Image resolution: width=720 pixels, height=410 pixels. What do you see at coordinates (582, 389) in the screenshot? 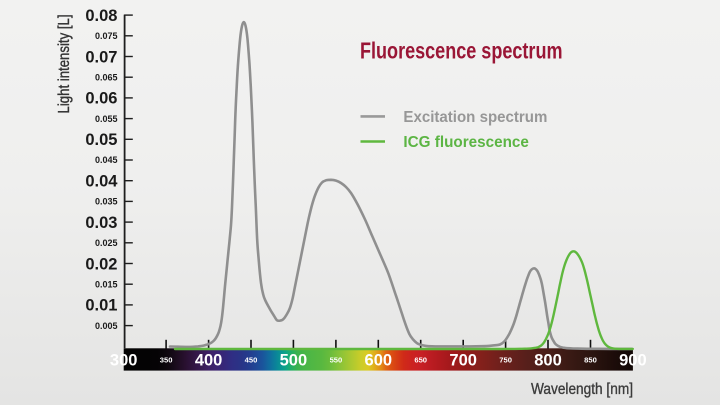
I see `svg-text: Wavelength [nm]` at bounding box center [582, 389].